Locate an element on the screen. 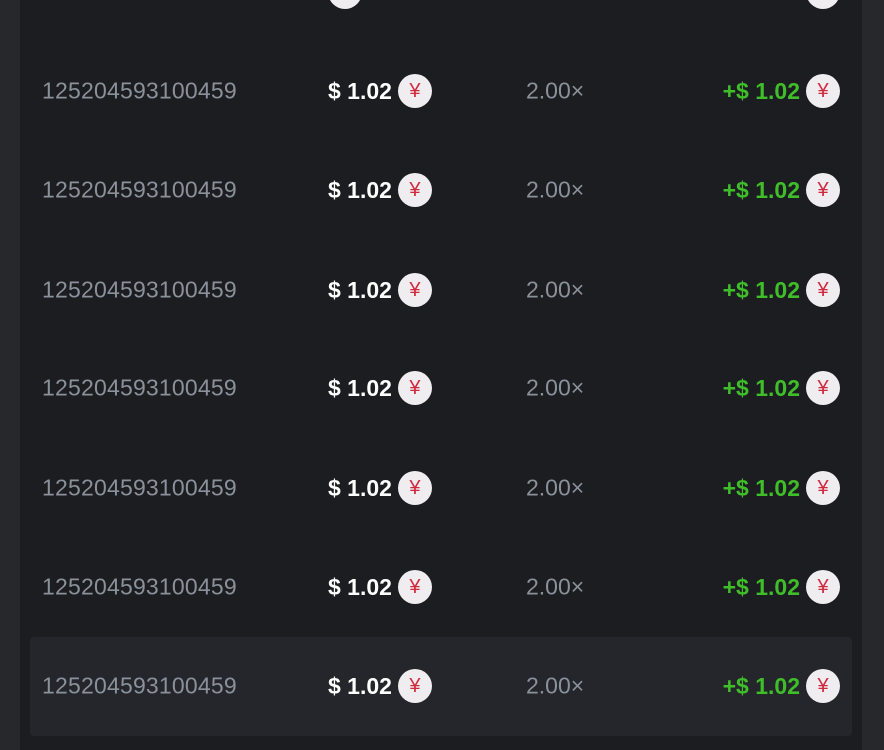  bet-amount is located at coordinates (345, 4).